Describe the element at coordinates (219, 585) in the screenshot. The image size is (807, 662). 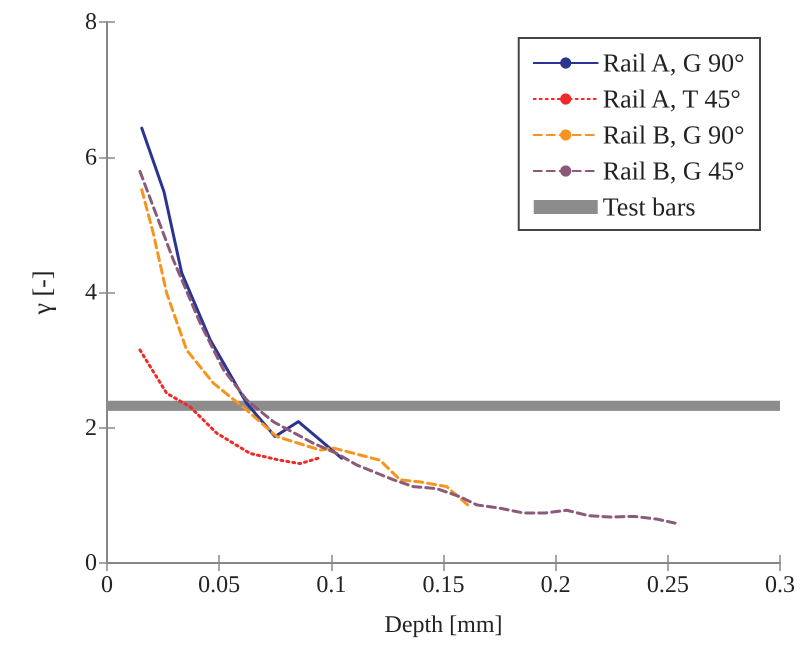
I see `x-tick-label: 0.05` at that location.